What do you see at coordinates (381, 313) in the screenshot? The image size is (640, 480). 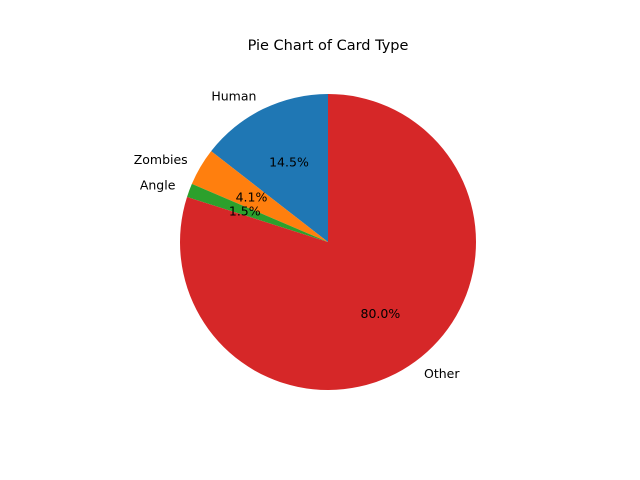 I see `slice-percent-other: 80.0%` at bounding box center [381, 313].